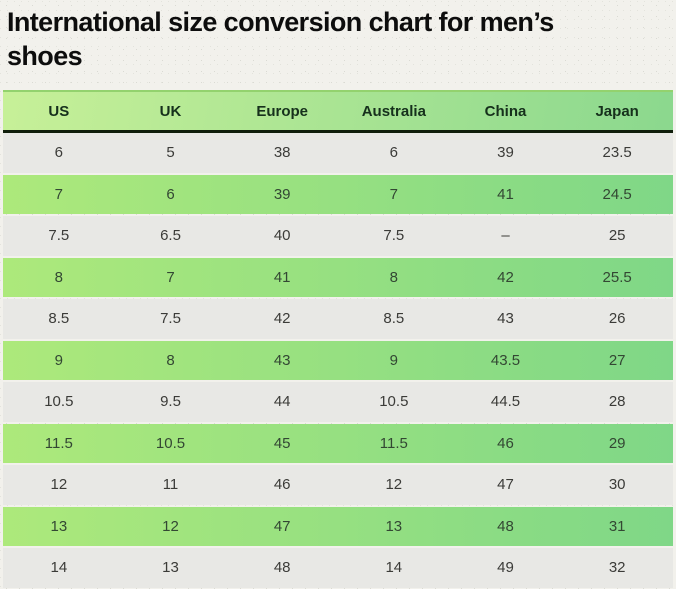 Image resolution: width=676 pixels, height=589 pixels. Describe the element at coordinates (617, 319) in the screenshot. I see `table-cell: 26` at that location.